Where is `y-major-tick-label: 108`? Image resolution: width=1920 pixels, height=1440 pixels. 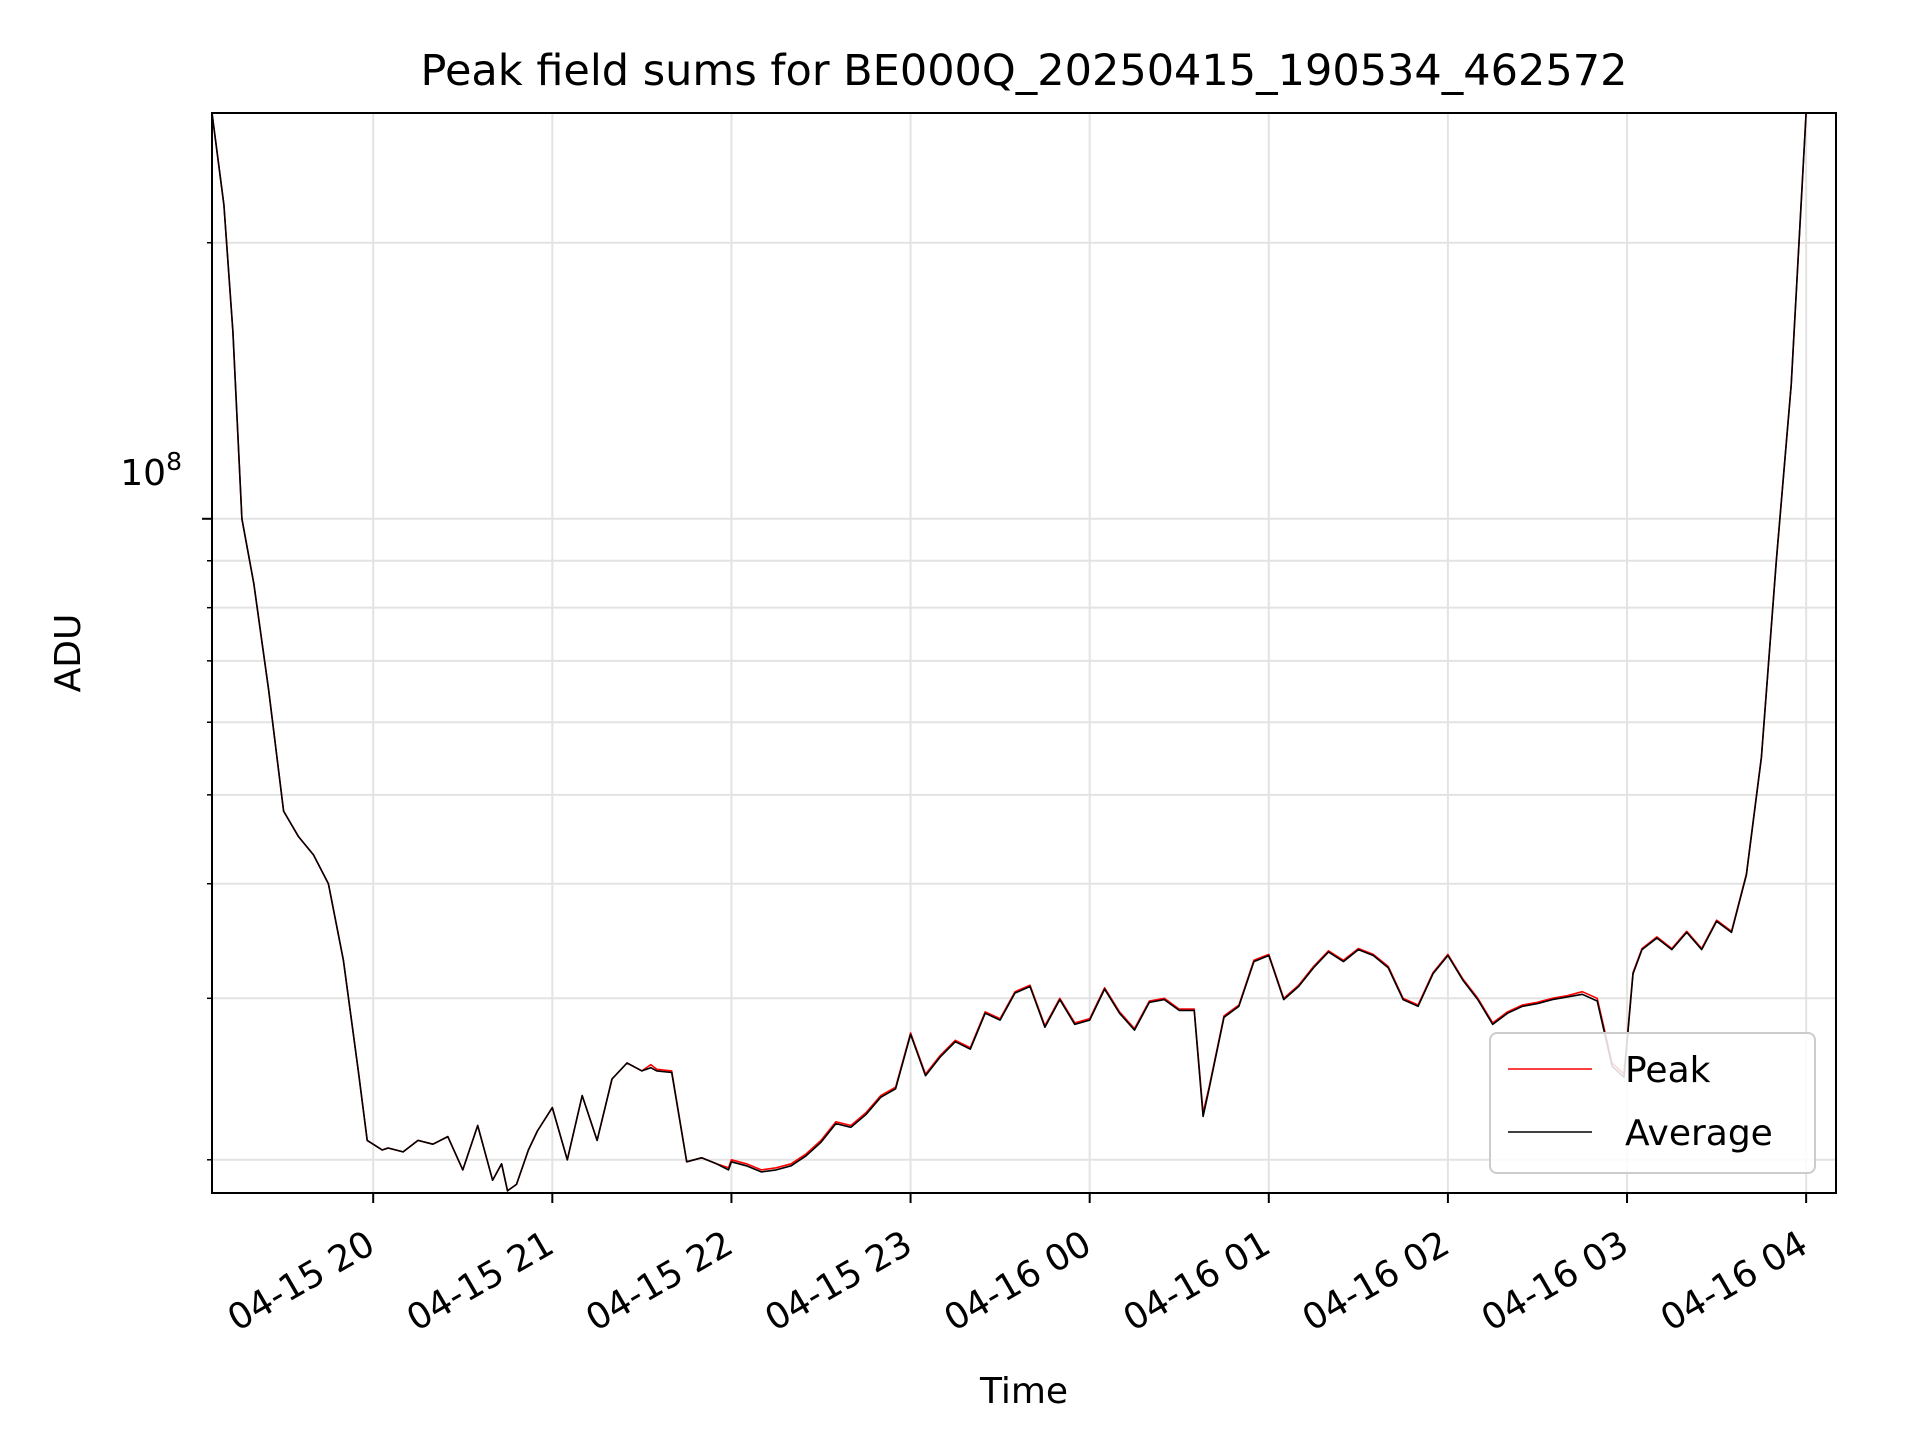 y-major-tick-label: 108 is located at coordinates (151, 470).